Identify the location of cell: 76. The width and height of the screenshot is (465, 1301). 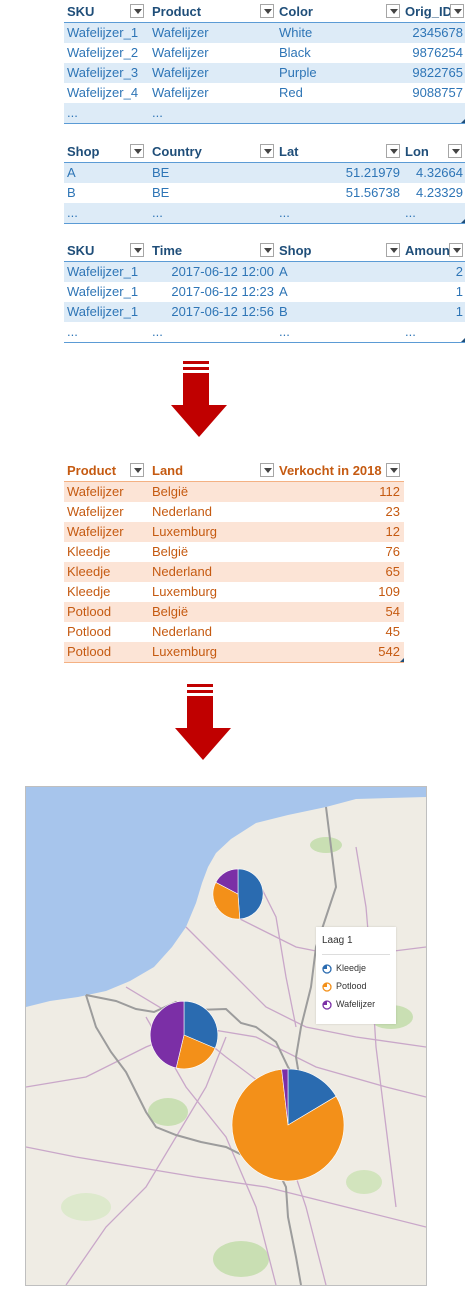
(392, 551).